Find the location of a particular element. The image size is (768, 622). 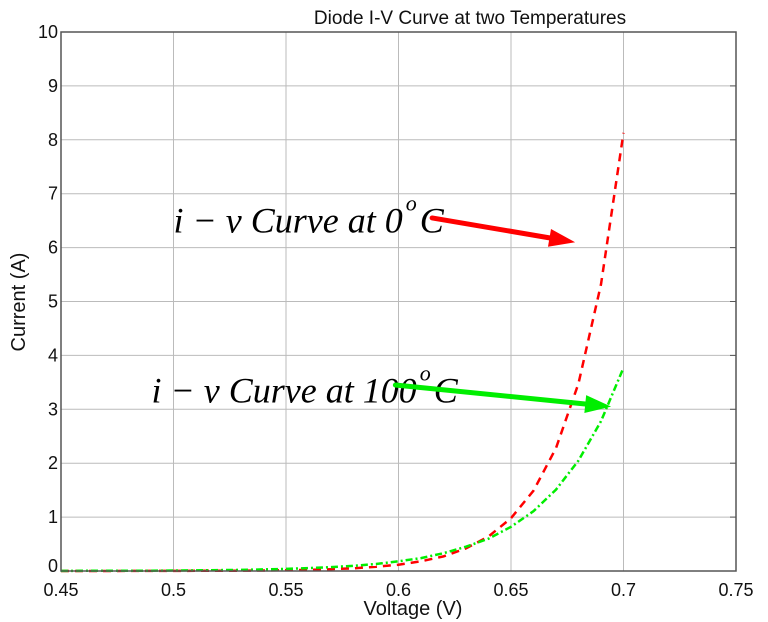

x-tick-label: 0.65 is located at coordinates (510, 590).